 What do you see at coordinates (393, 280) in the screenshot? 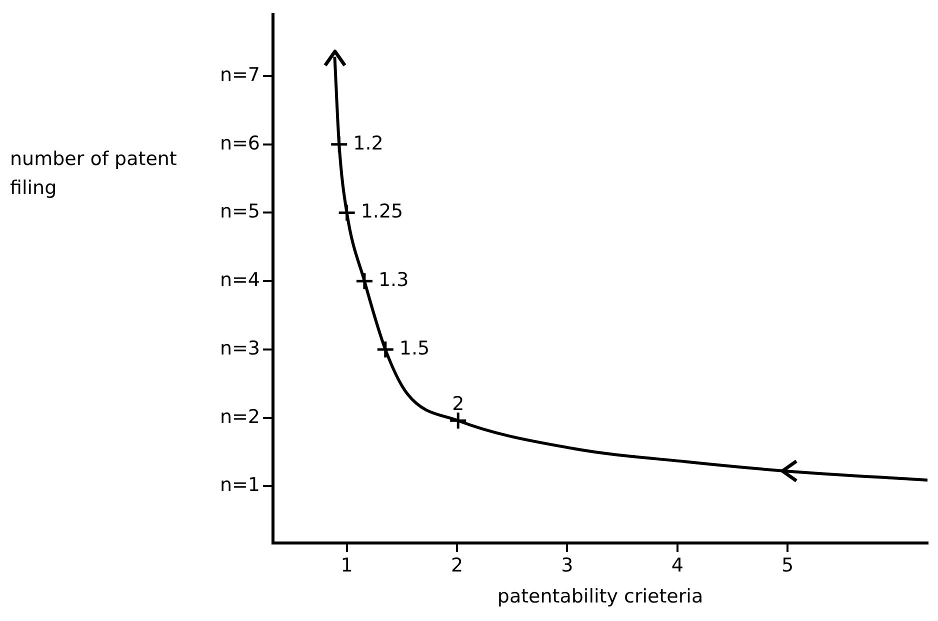
I see `annotation: 1.3` at bounding box center [393, 280].